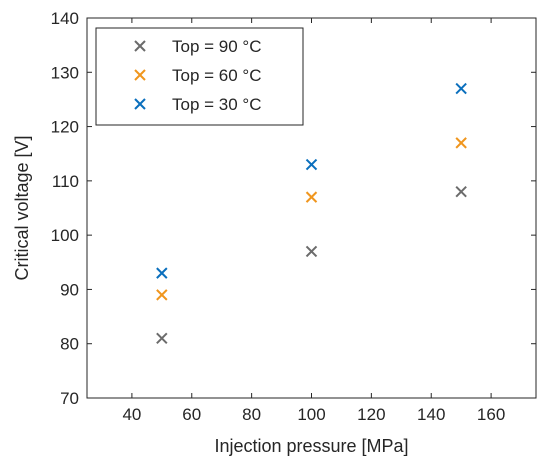  What do you see at coordinates (217, 75) in the screenshot?
I see `legend-label: Top = 60 °C` at bounding box center [217, 75].